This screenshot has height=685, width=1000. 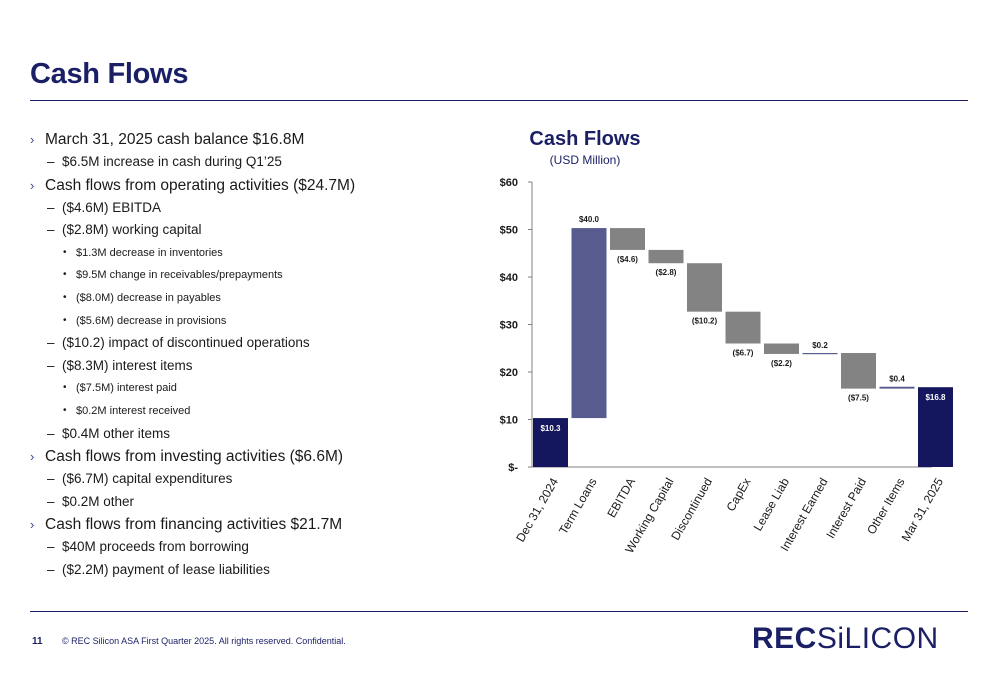 I want to click on page-title: Cash Flows, so click(x=109, y=74).